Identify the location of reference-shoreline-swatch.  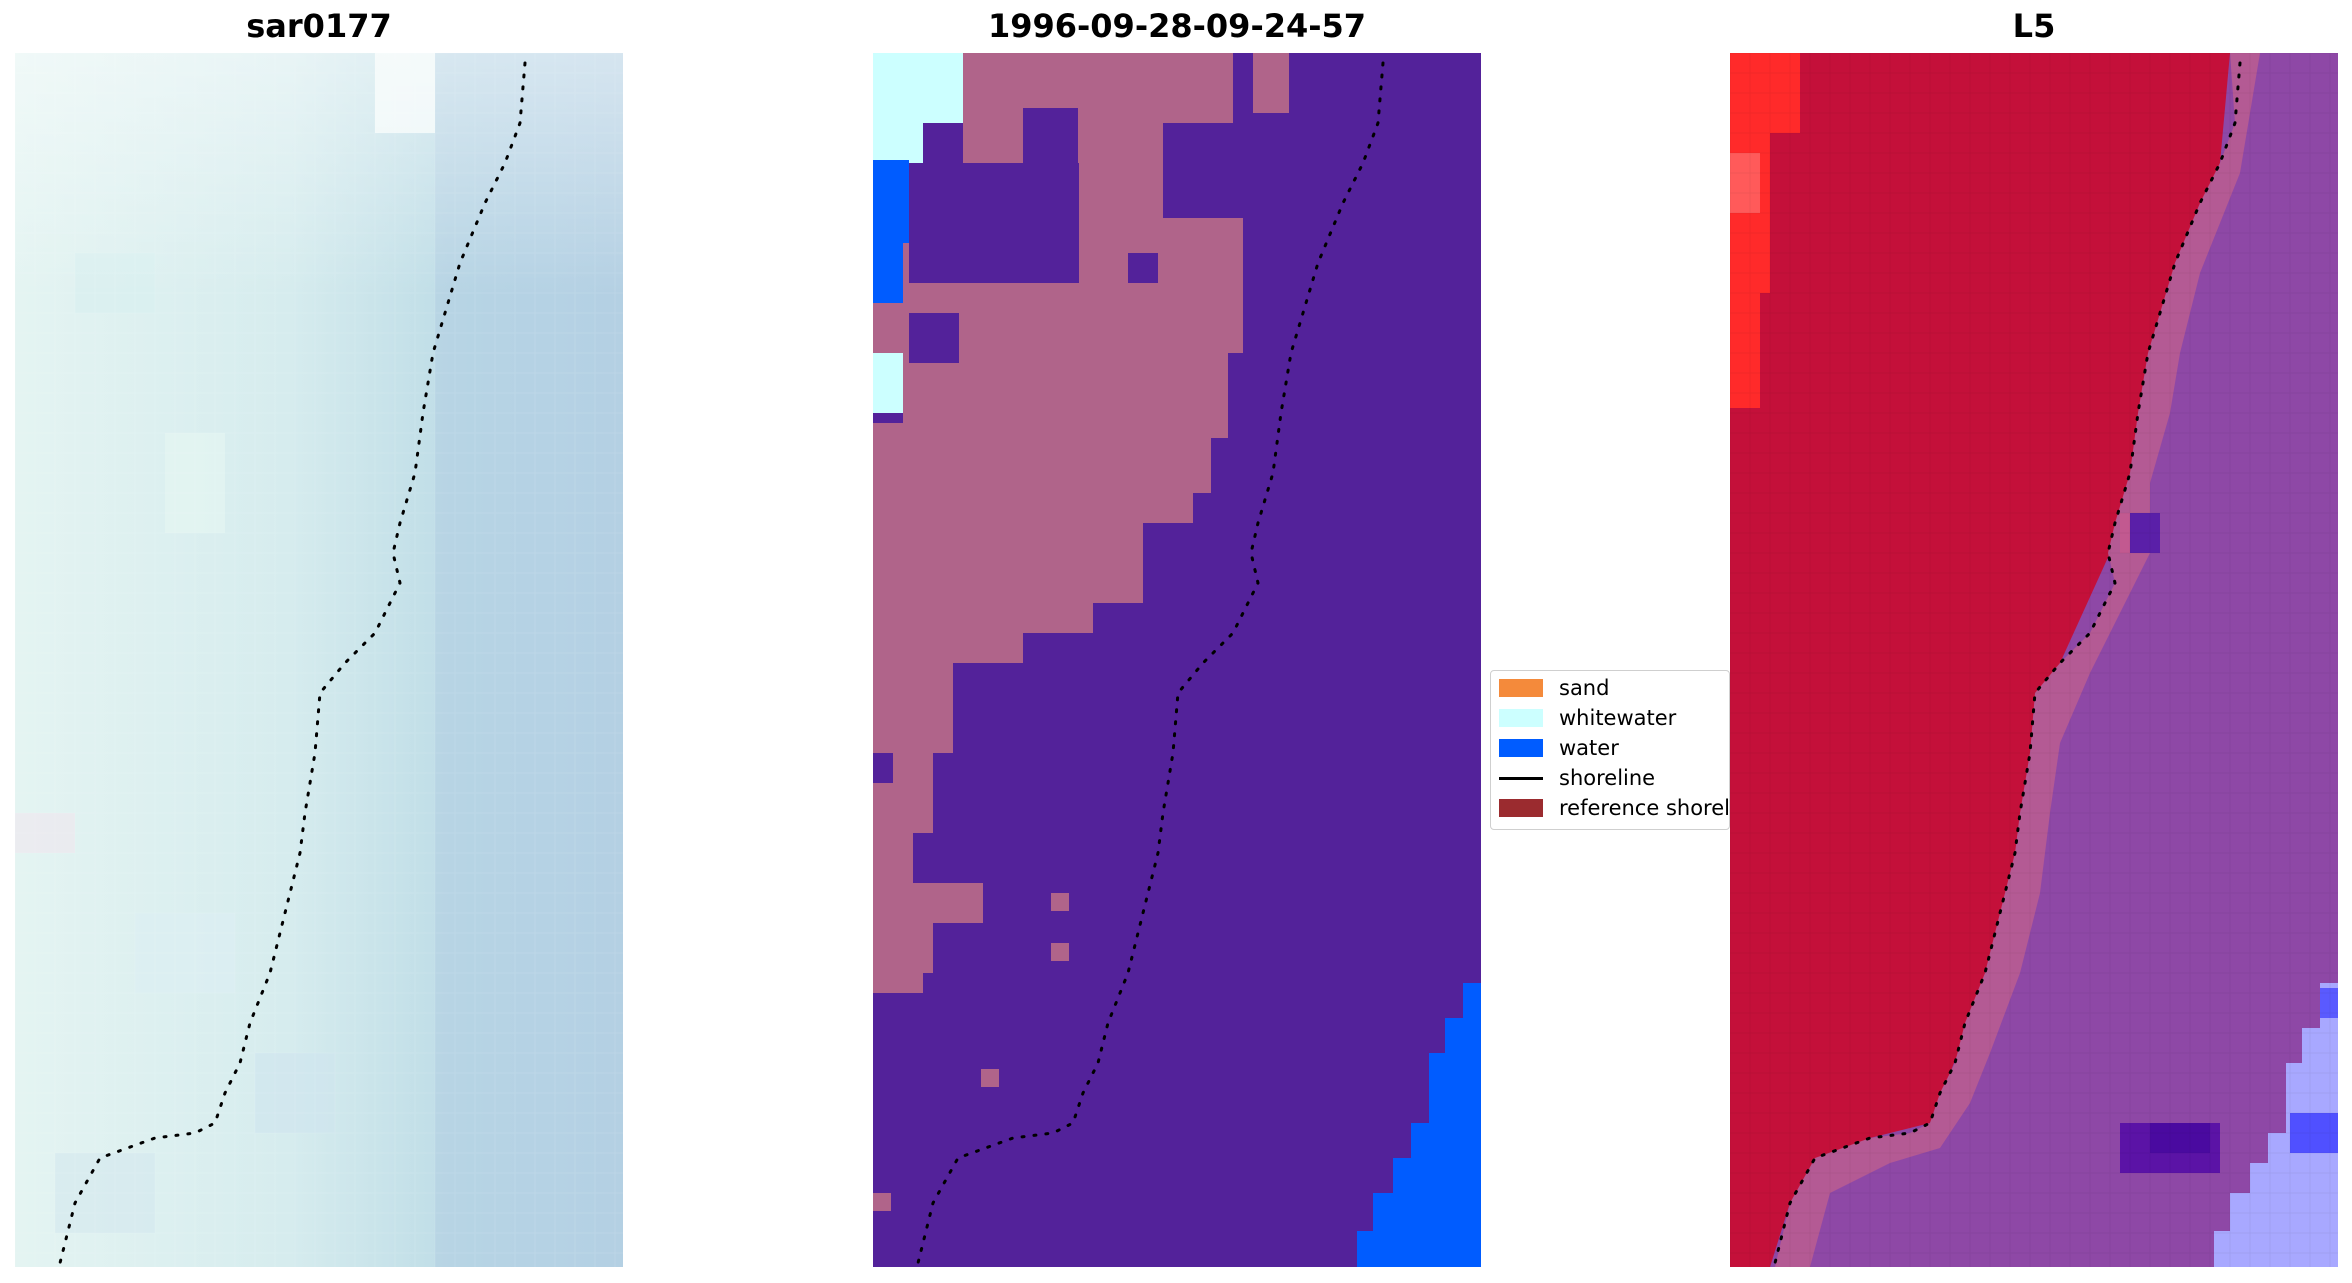
(1521, 808).